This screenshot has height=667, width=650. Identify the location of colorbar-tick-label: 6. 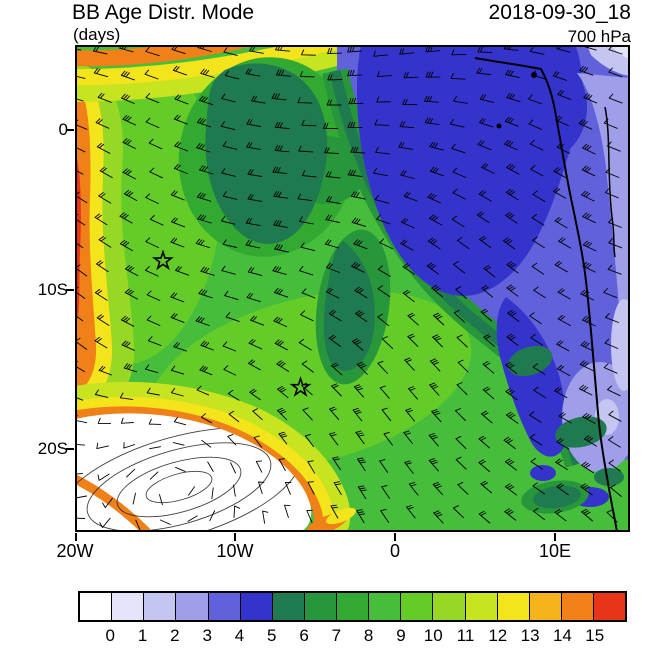
(304, 635).